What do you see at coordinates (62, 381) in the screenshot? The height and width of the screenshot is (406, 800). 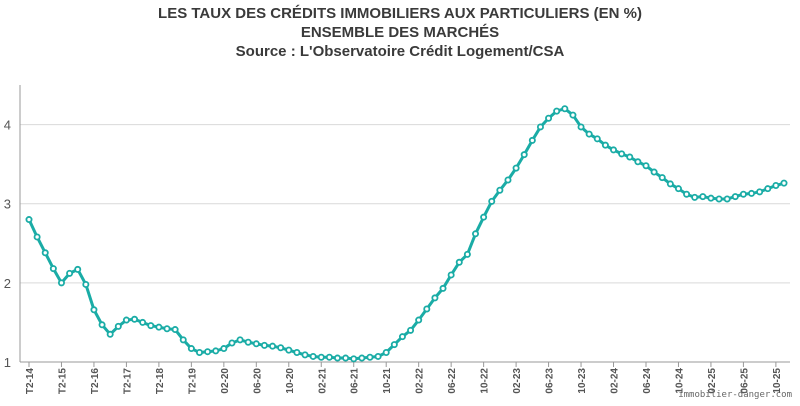 I see `x-tick-label: T2-15` at bounding box center [62, 381].